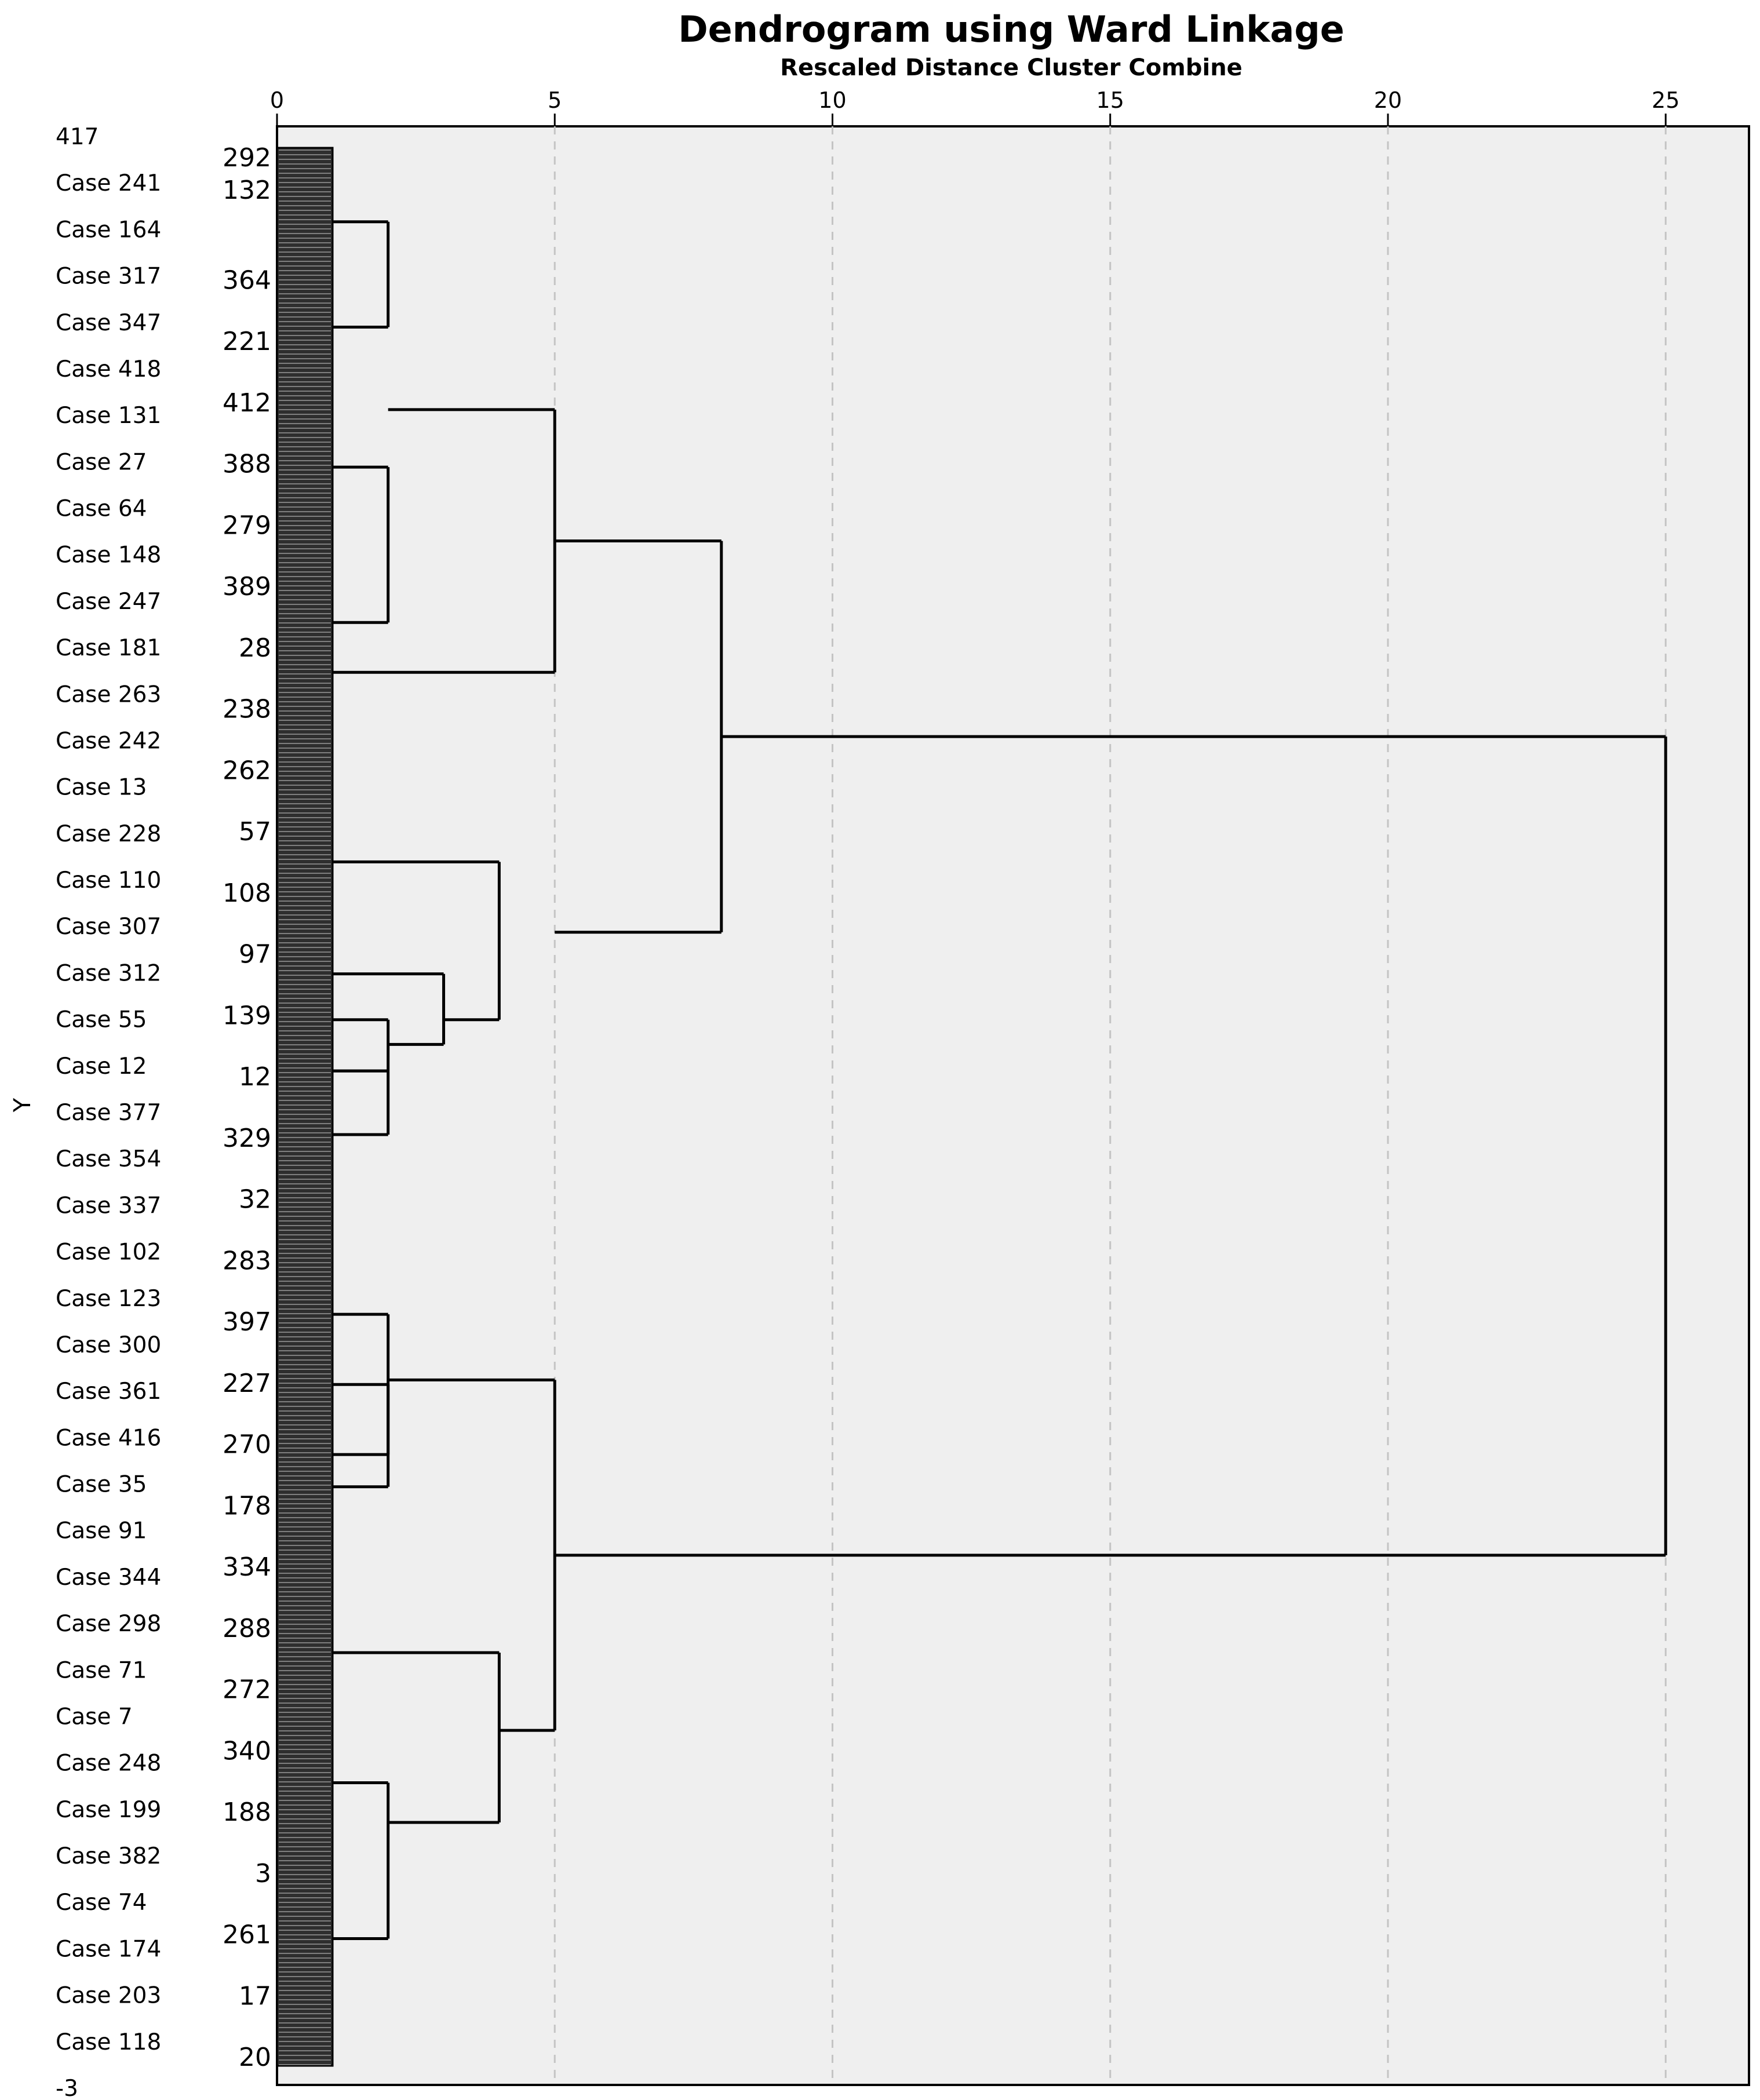 The height and width of the screenshot is (2100, 1760). Describe the element at coordinates (247, 1445) in the screenshot. I see `case-number-label: 270` at that location.